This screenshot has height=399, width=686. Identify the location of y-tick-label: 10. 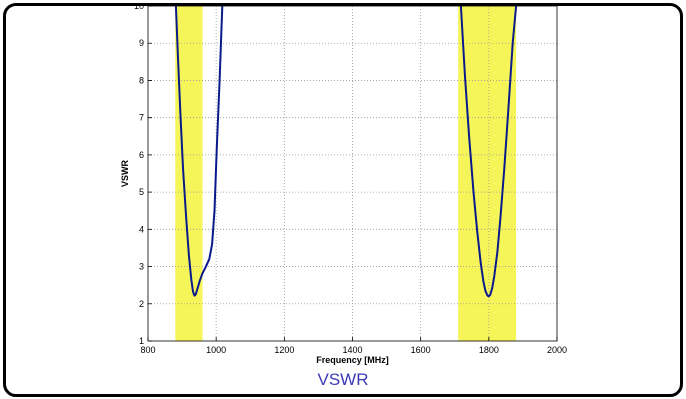
(139, 8).